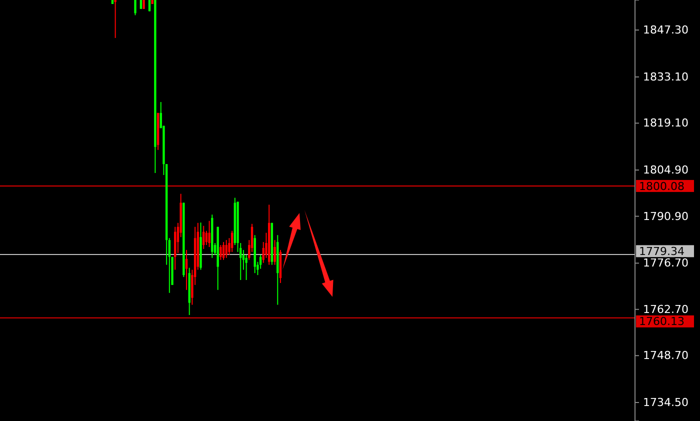  Describe the element at coordinates (661, 186) in the screenshot. I see `ref-line-label: 1800.08` at that location.